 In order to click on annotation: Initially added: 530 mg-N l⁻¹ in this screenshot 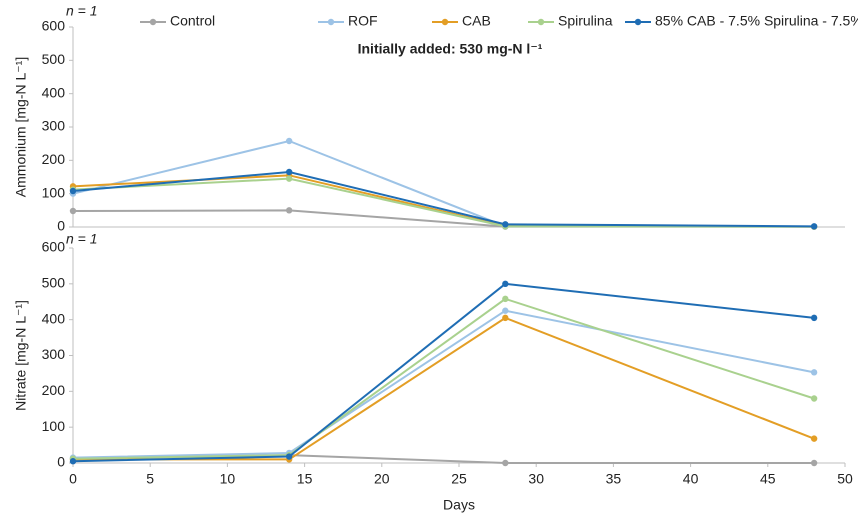, I will do `click(450, 49)`.